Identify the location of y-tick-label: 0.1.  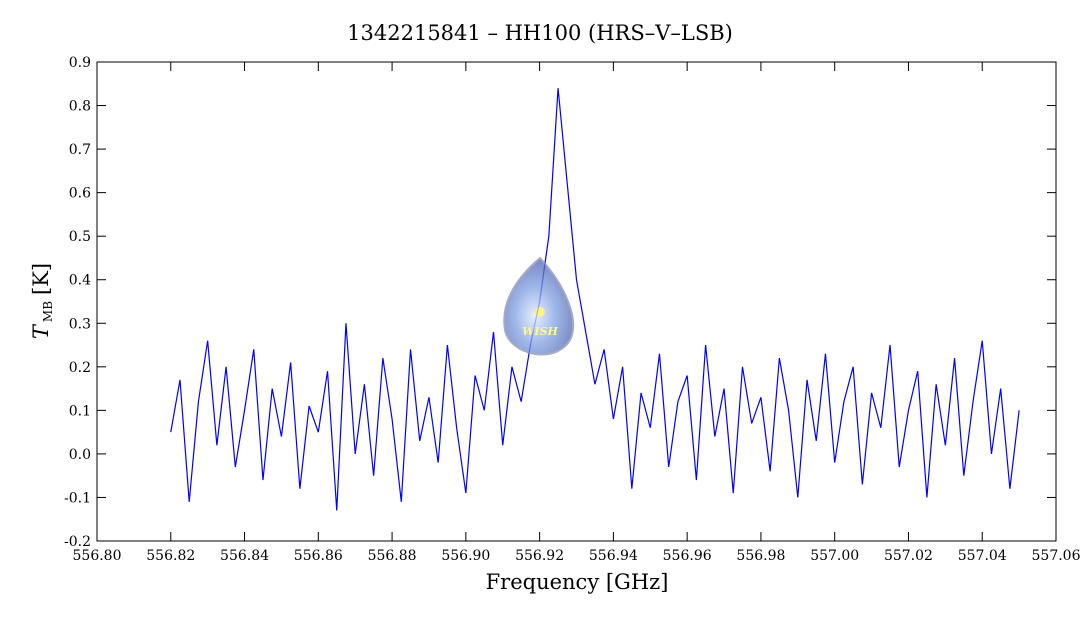
(80, 411).